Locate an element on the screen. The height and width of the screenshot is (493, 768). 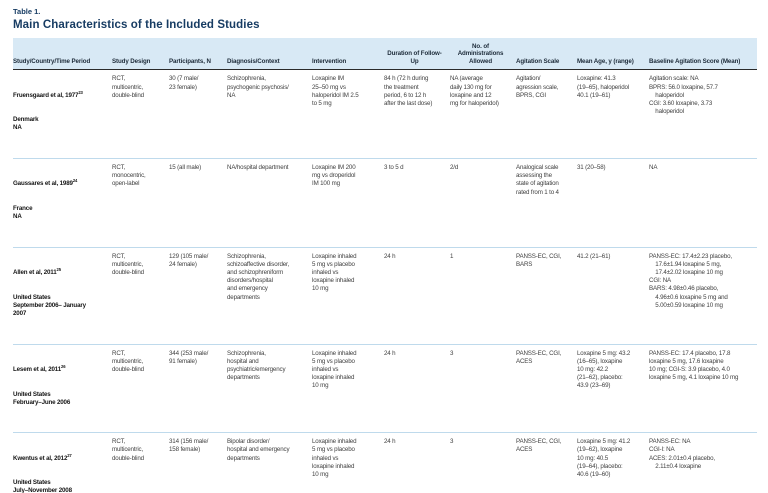
study-authors-year: Allen et al, 2011 is located at coordinates (35, 273).